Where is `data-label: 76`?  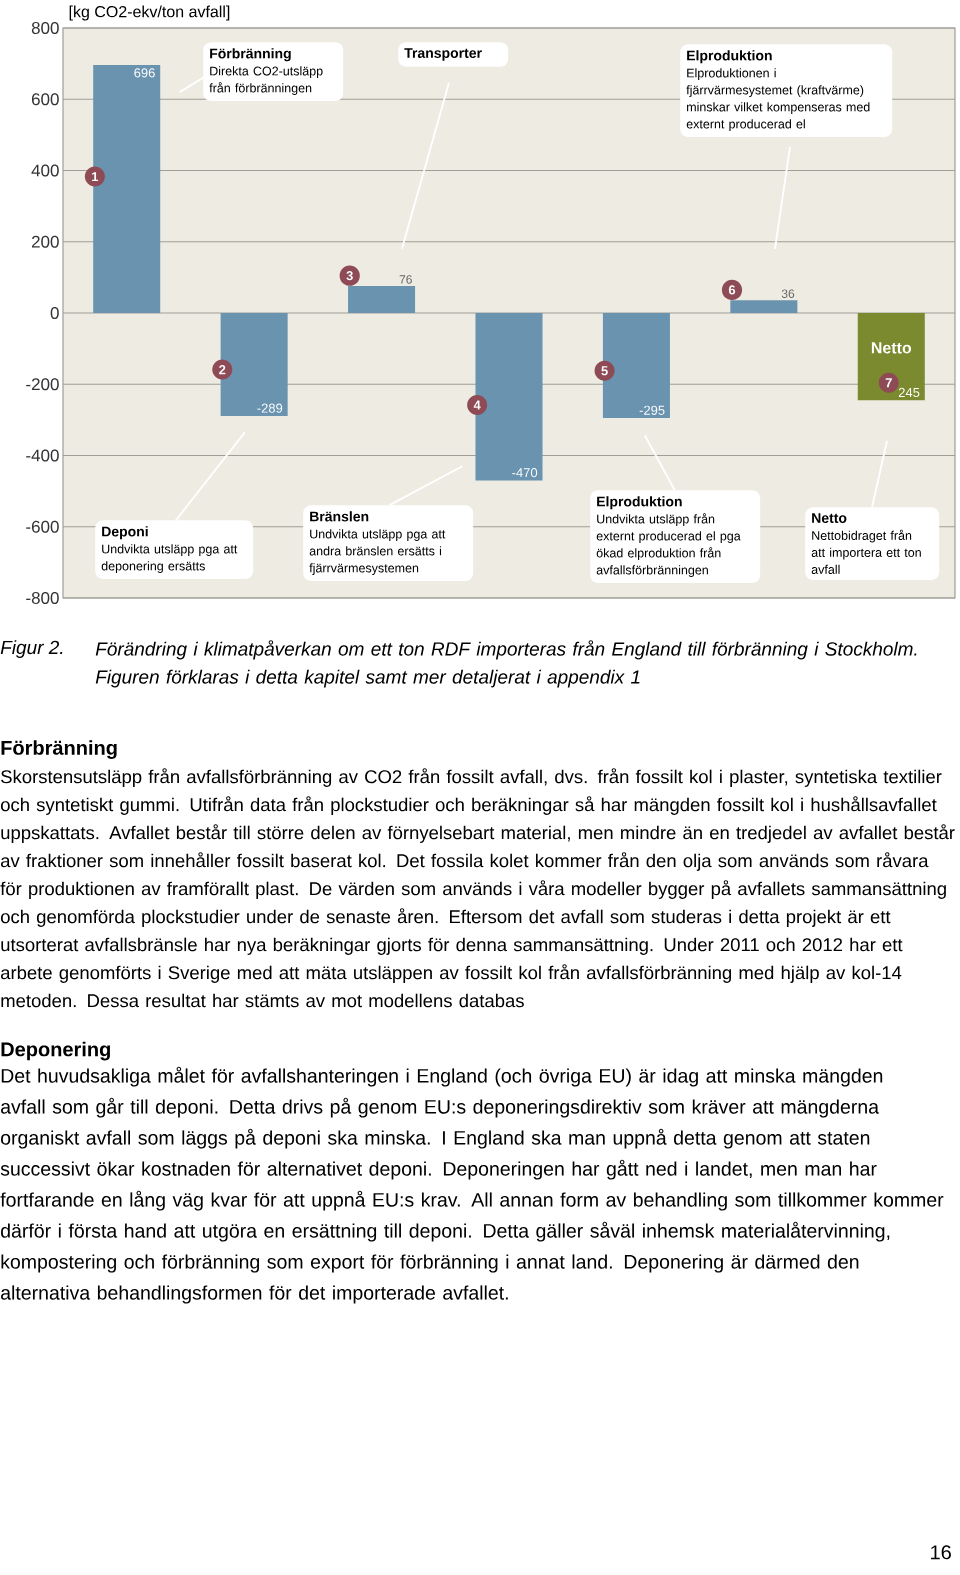
data-label: 76 is located at coordinates (405, 279).